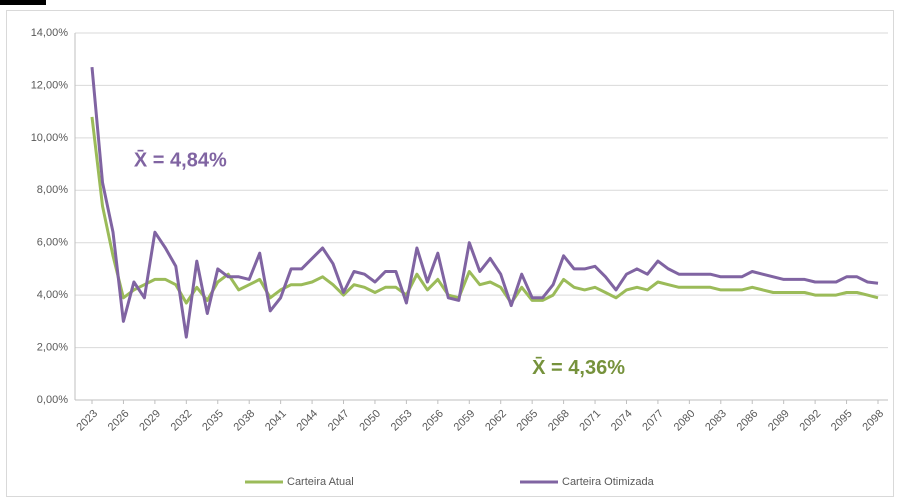 The height and width of the screenshot is (500, 900). What do you see at coordinates (559, 421) in the screenshot?
I see `x-tick-label: 2068` at bounding box center [559, 421].